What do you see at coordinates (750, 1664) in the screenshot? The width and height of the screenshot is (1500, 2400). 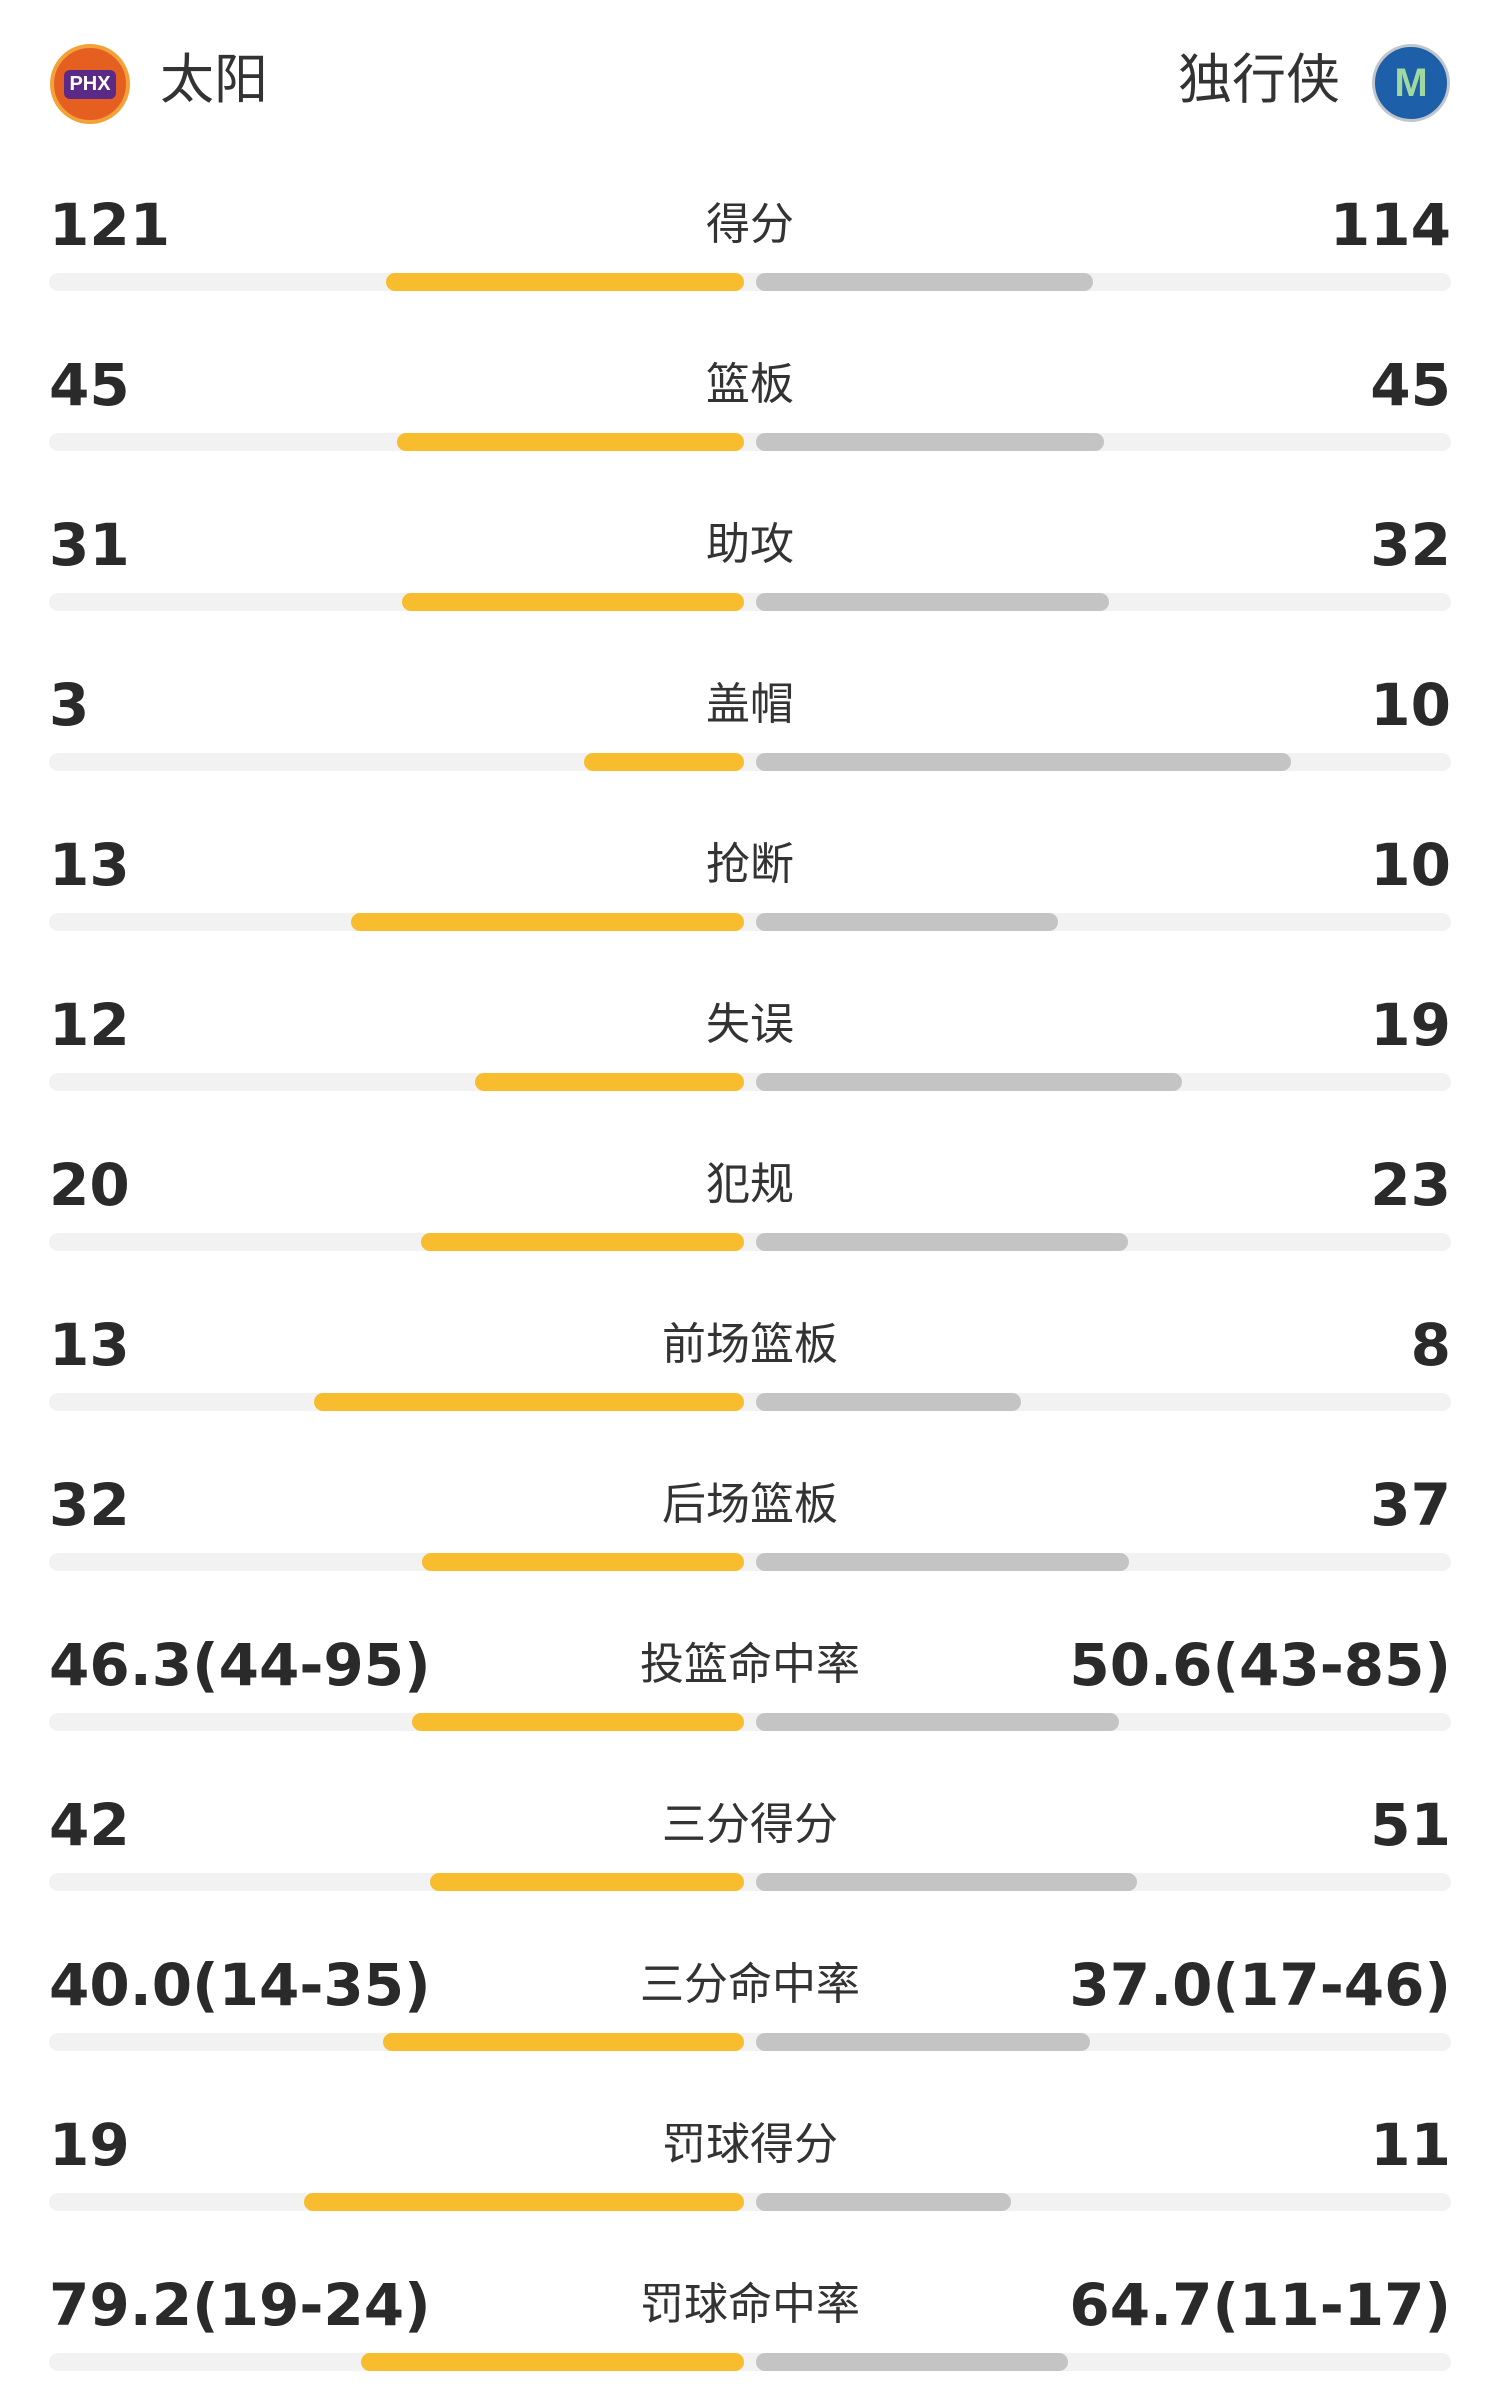 I see `stat-label: 投篮命中率` at bounding box center [750, 1664].